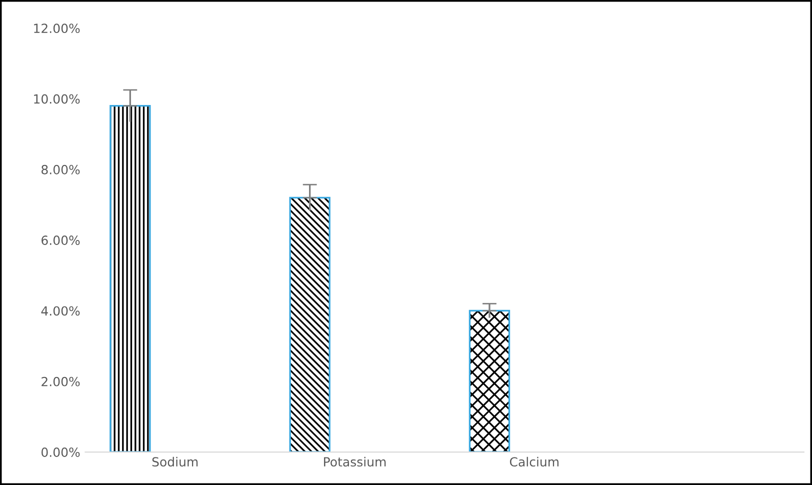 The image size is (812, 485). What do you see at coordinates (61, 169) in the screenshot?
I see `y-tick-label: 8.00%` at bounding box center [61, 169].